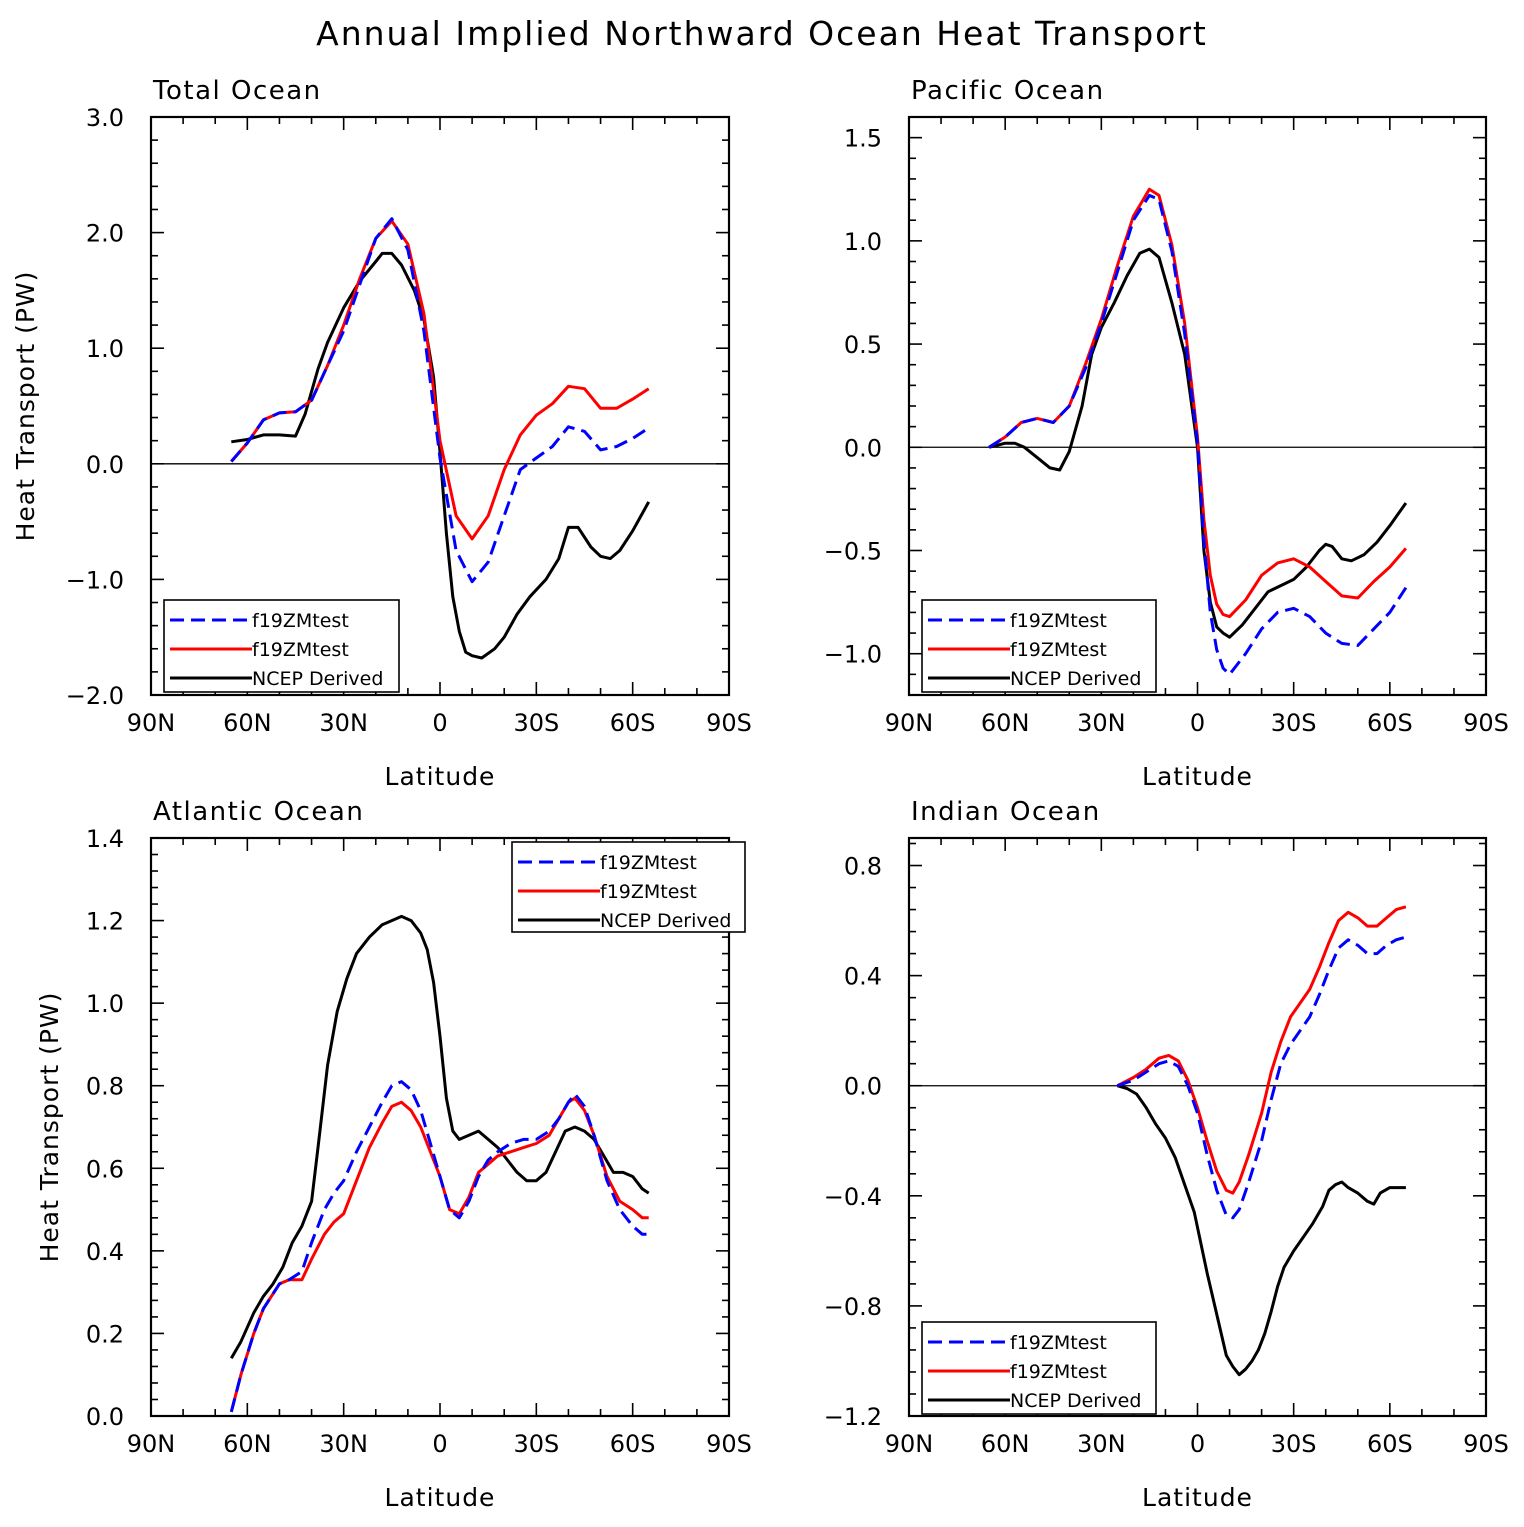  What do you see at coordinates (853, 552) in the screenshot?
I see `y-tick-label: −0.5` at bounding box center [853, 552].